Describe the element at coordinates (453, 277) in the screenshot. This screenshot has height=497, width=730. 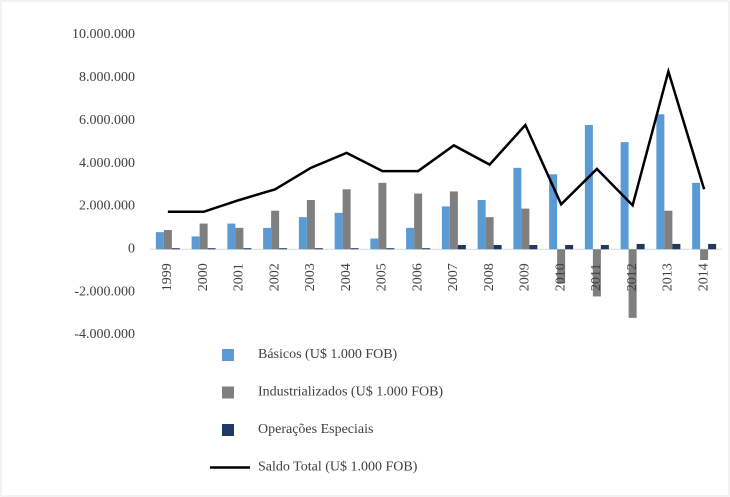
I see `x-tick-label: 2007` at that location.